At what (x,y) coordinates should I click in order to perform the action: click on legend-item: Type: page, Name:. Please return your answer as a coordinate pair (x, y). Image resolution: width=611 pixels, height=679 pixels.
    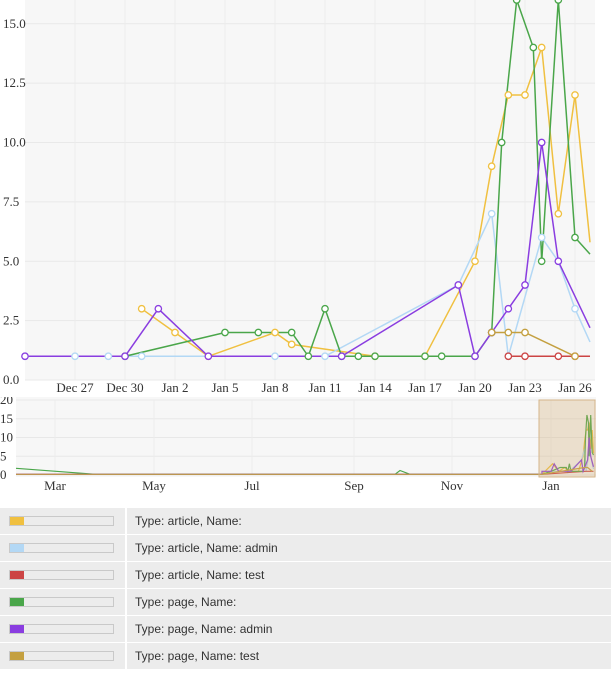
    Looking at the image, I should click on (305, 602).